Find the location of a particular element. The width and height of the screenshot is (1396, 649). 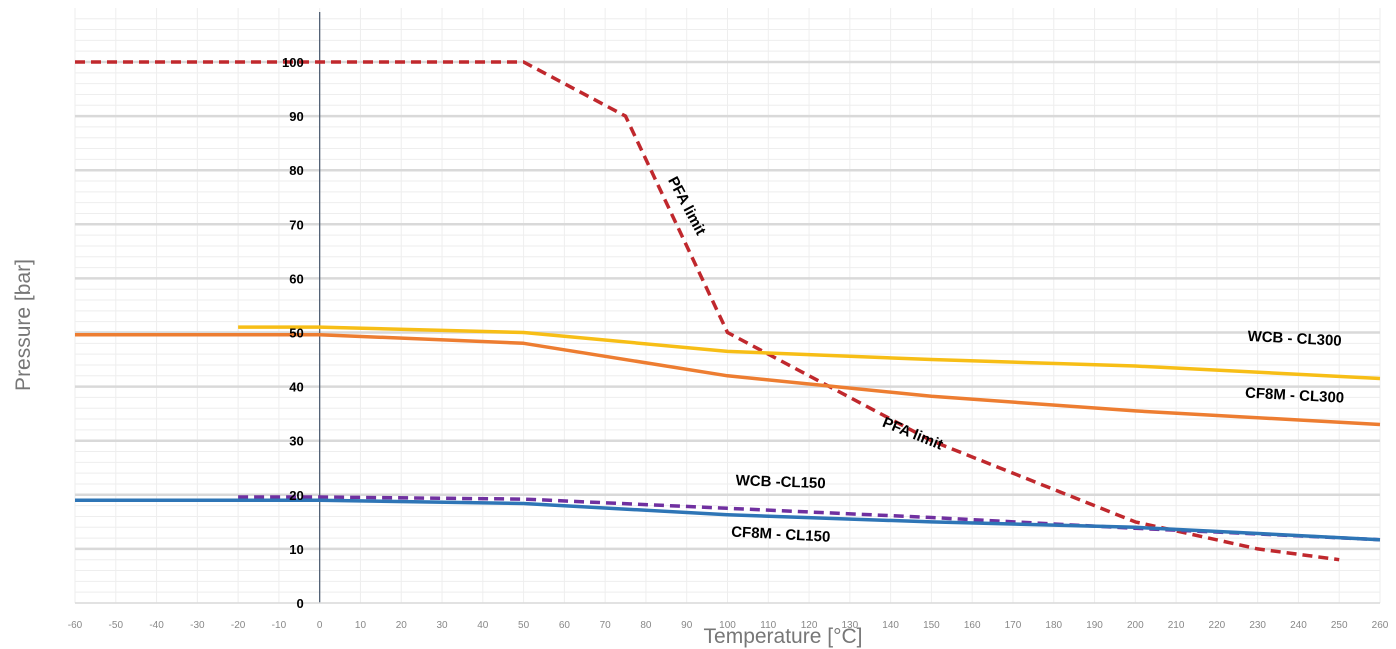

x-tick-label: -40 is located at coordinates (156, 625).